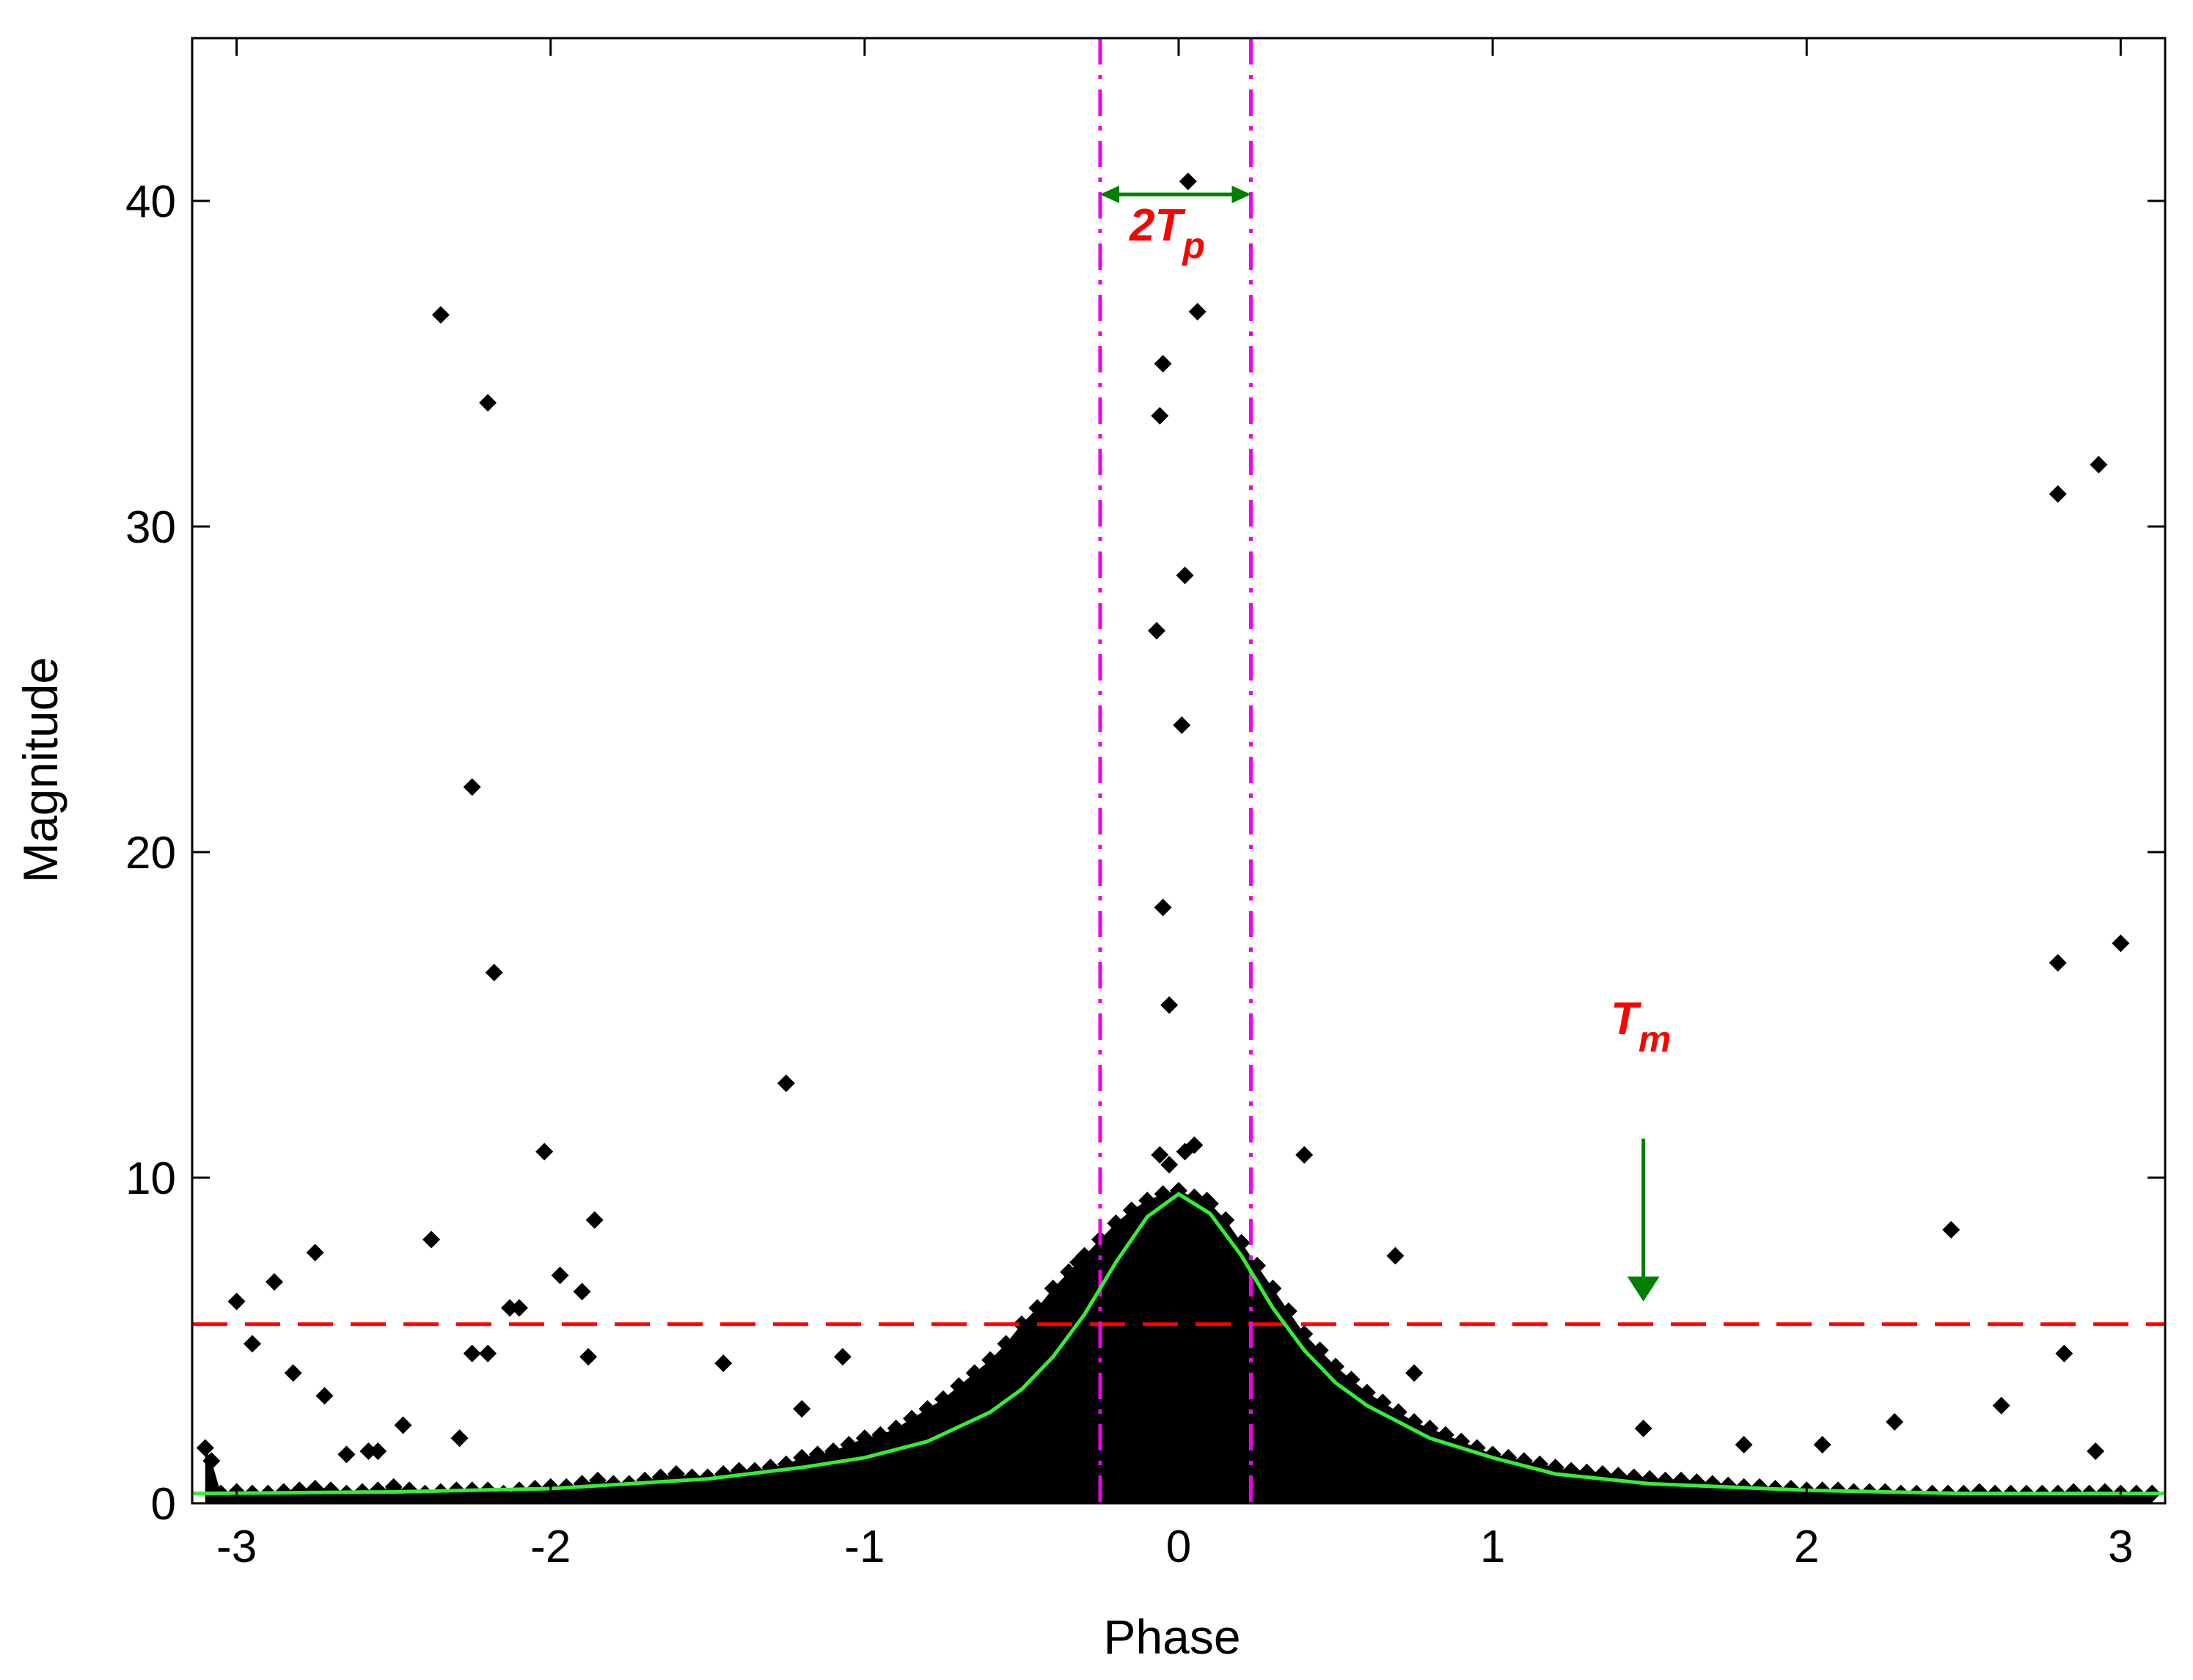  Describe the element at coordinates (1171, 1637) in the screenshot. I see `x-axis-label: Phase` at that location.